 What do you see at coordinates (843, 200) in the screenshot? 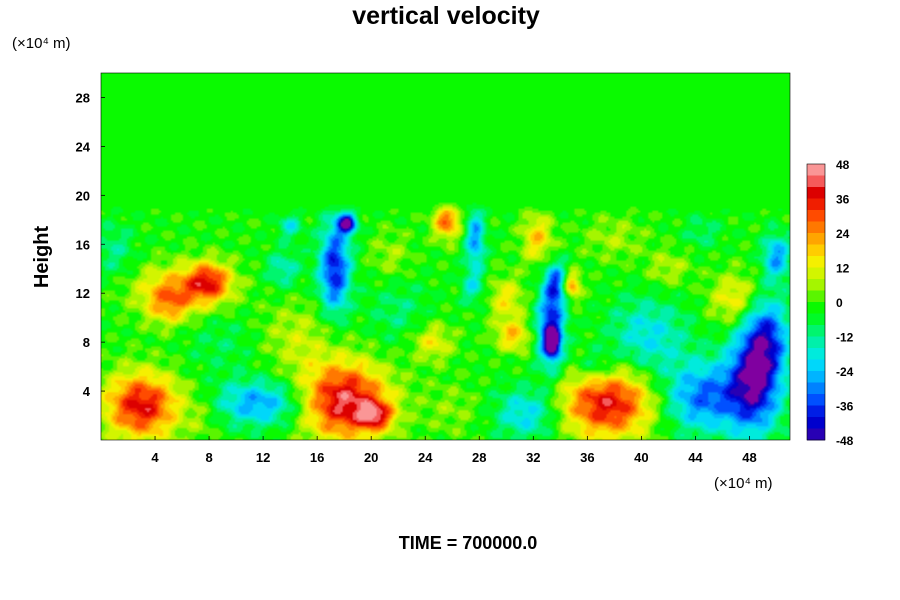
I see `colorbar-tick-label: 36` at bounding box center [843, 200].